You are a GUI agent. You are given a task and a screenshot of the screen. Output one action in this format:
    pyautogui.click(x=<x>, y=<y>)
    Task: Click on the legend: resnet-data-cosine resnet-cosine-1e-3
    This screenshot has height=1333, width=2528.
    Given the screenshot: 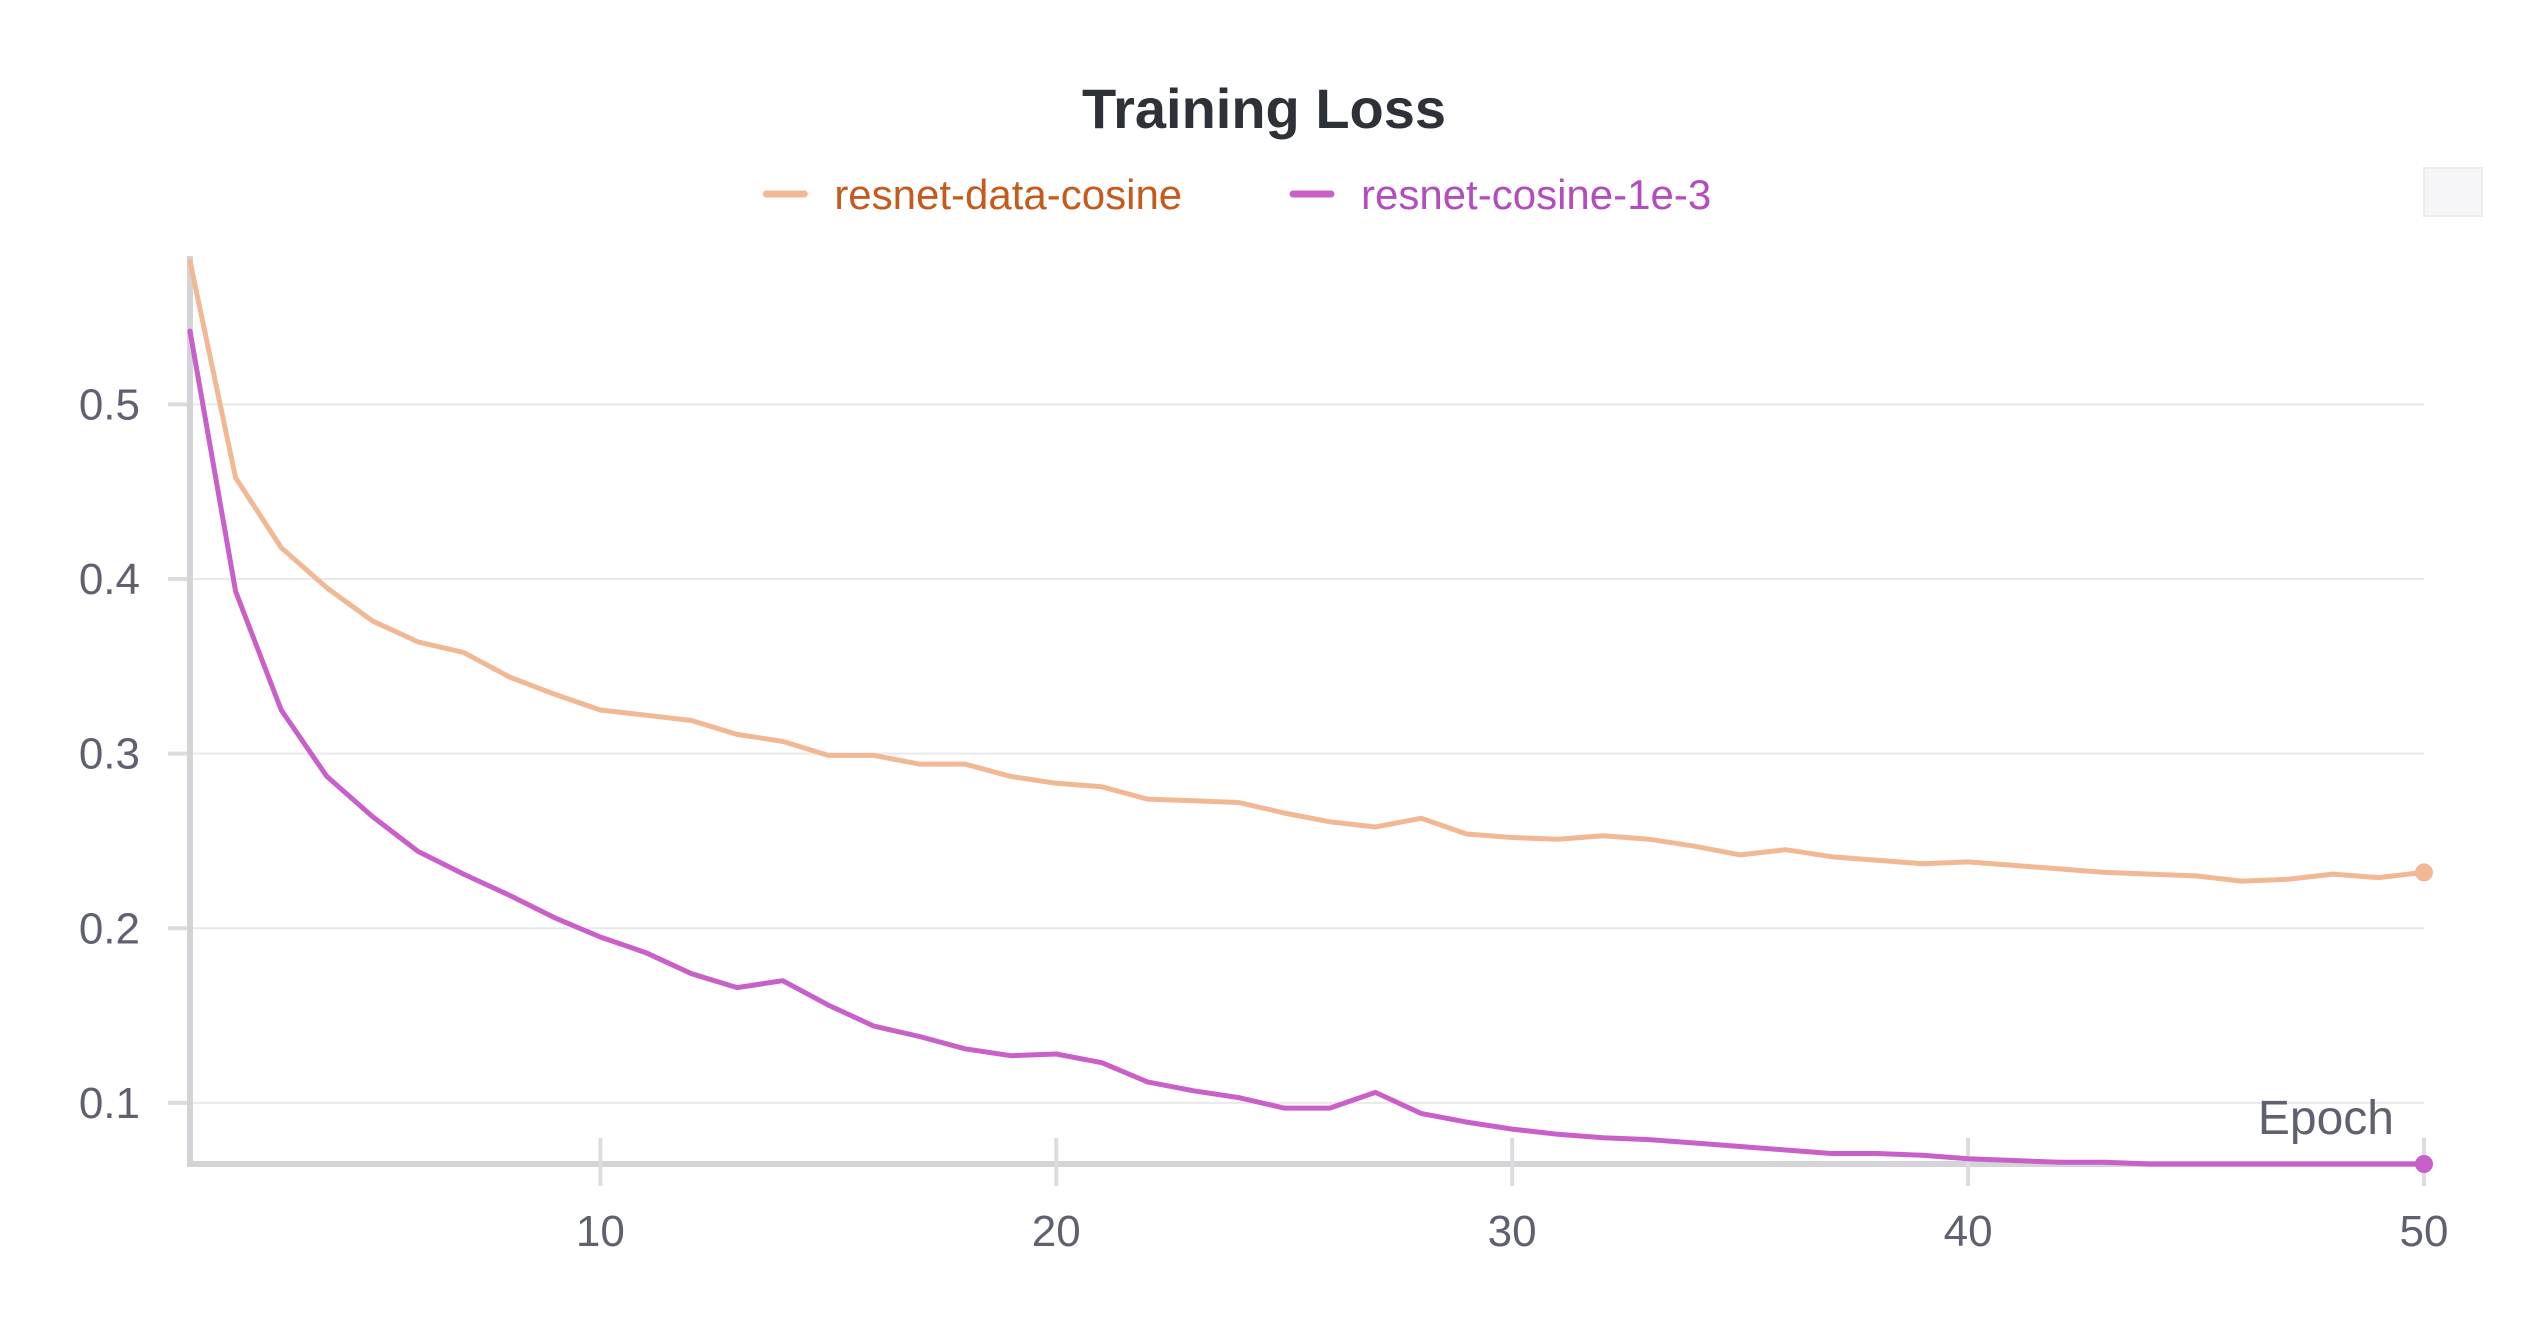 What is the action you would take?
    pyautogui.click(x=1236, y=194)
    